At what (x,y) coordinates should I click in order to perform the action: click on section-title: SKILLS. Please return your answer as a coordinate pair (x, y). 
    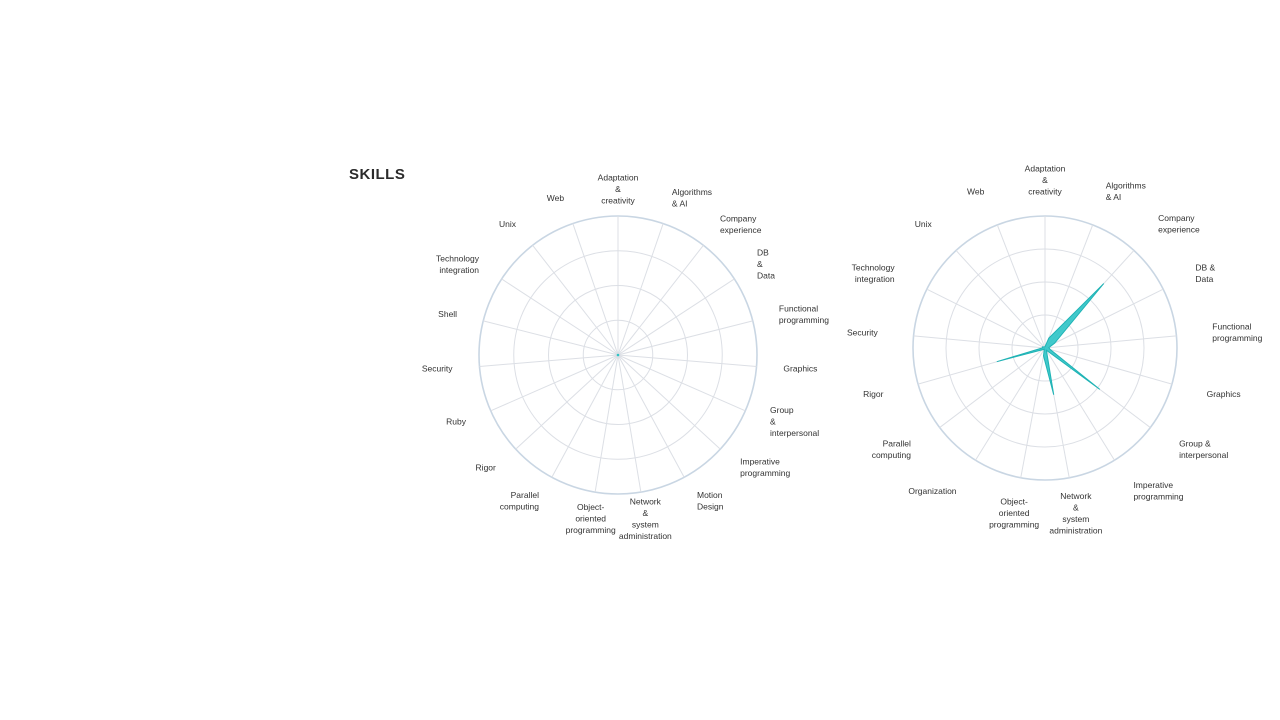
    Looking at the image, I should click on (377, 174).